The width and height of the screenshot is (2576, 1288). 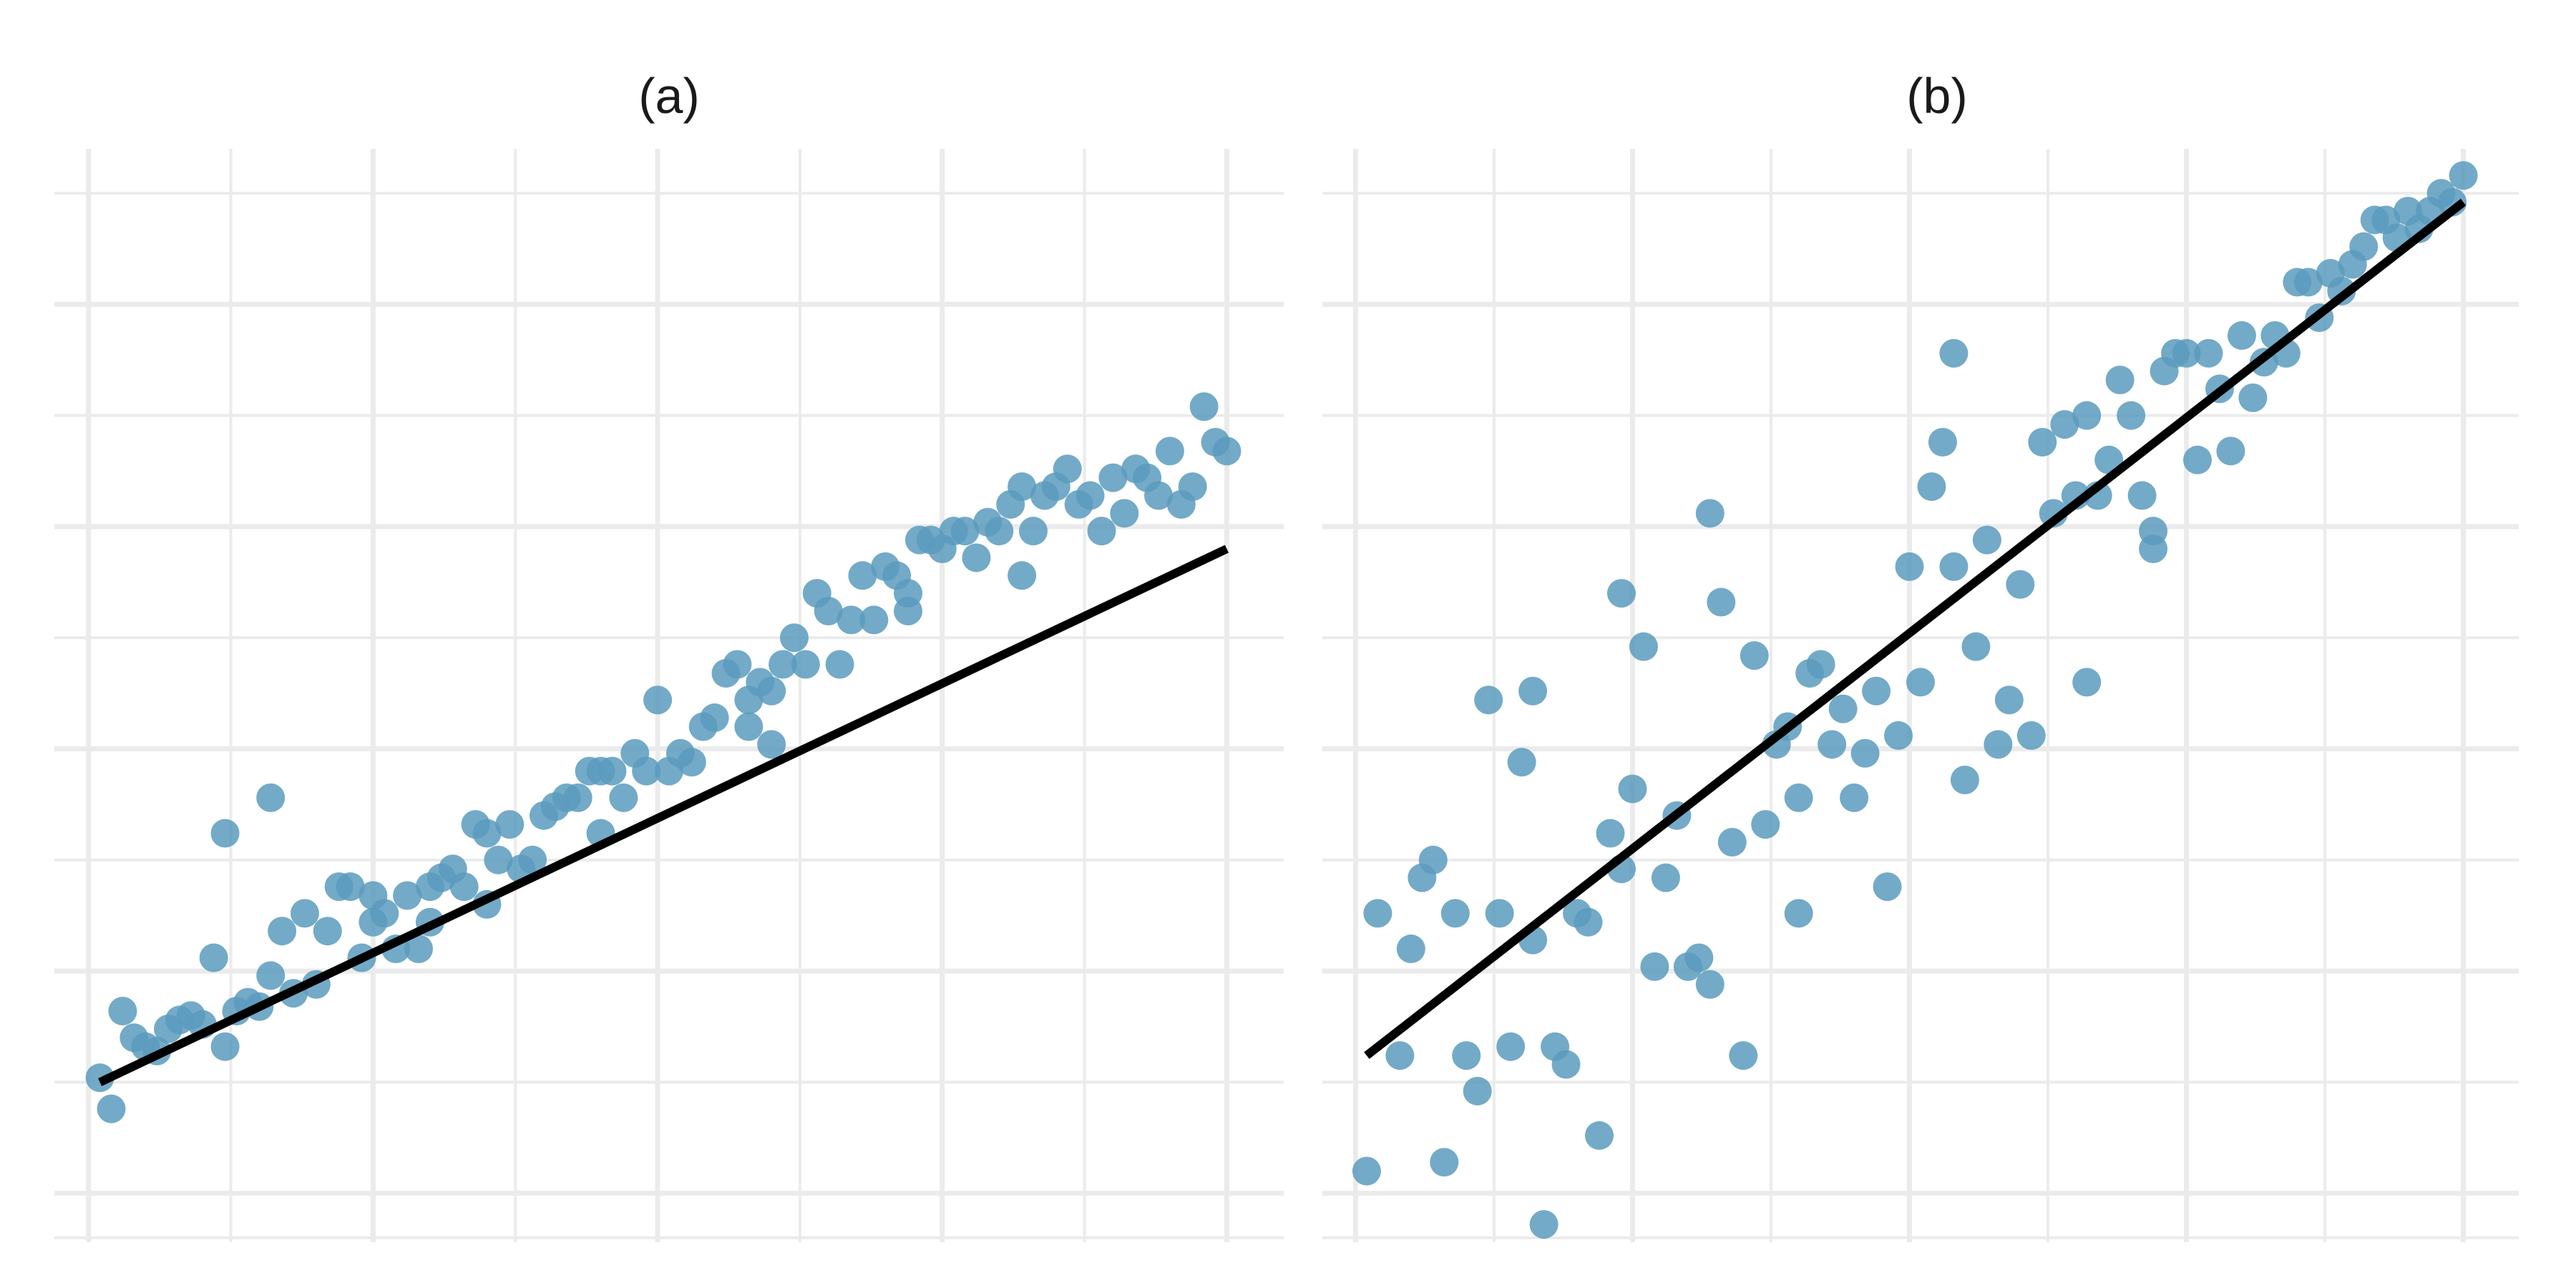 I want to click on panel-a-title: (a), so click(x=669, y=96).